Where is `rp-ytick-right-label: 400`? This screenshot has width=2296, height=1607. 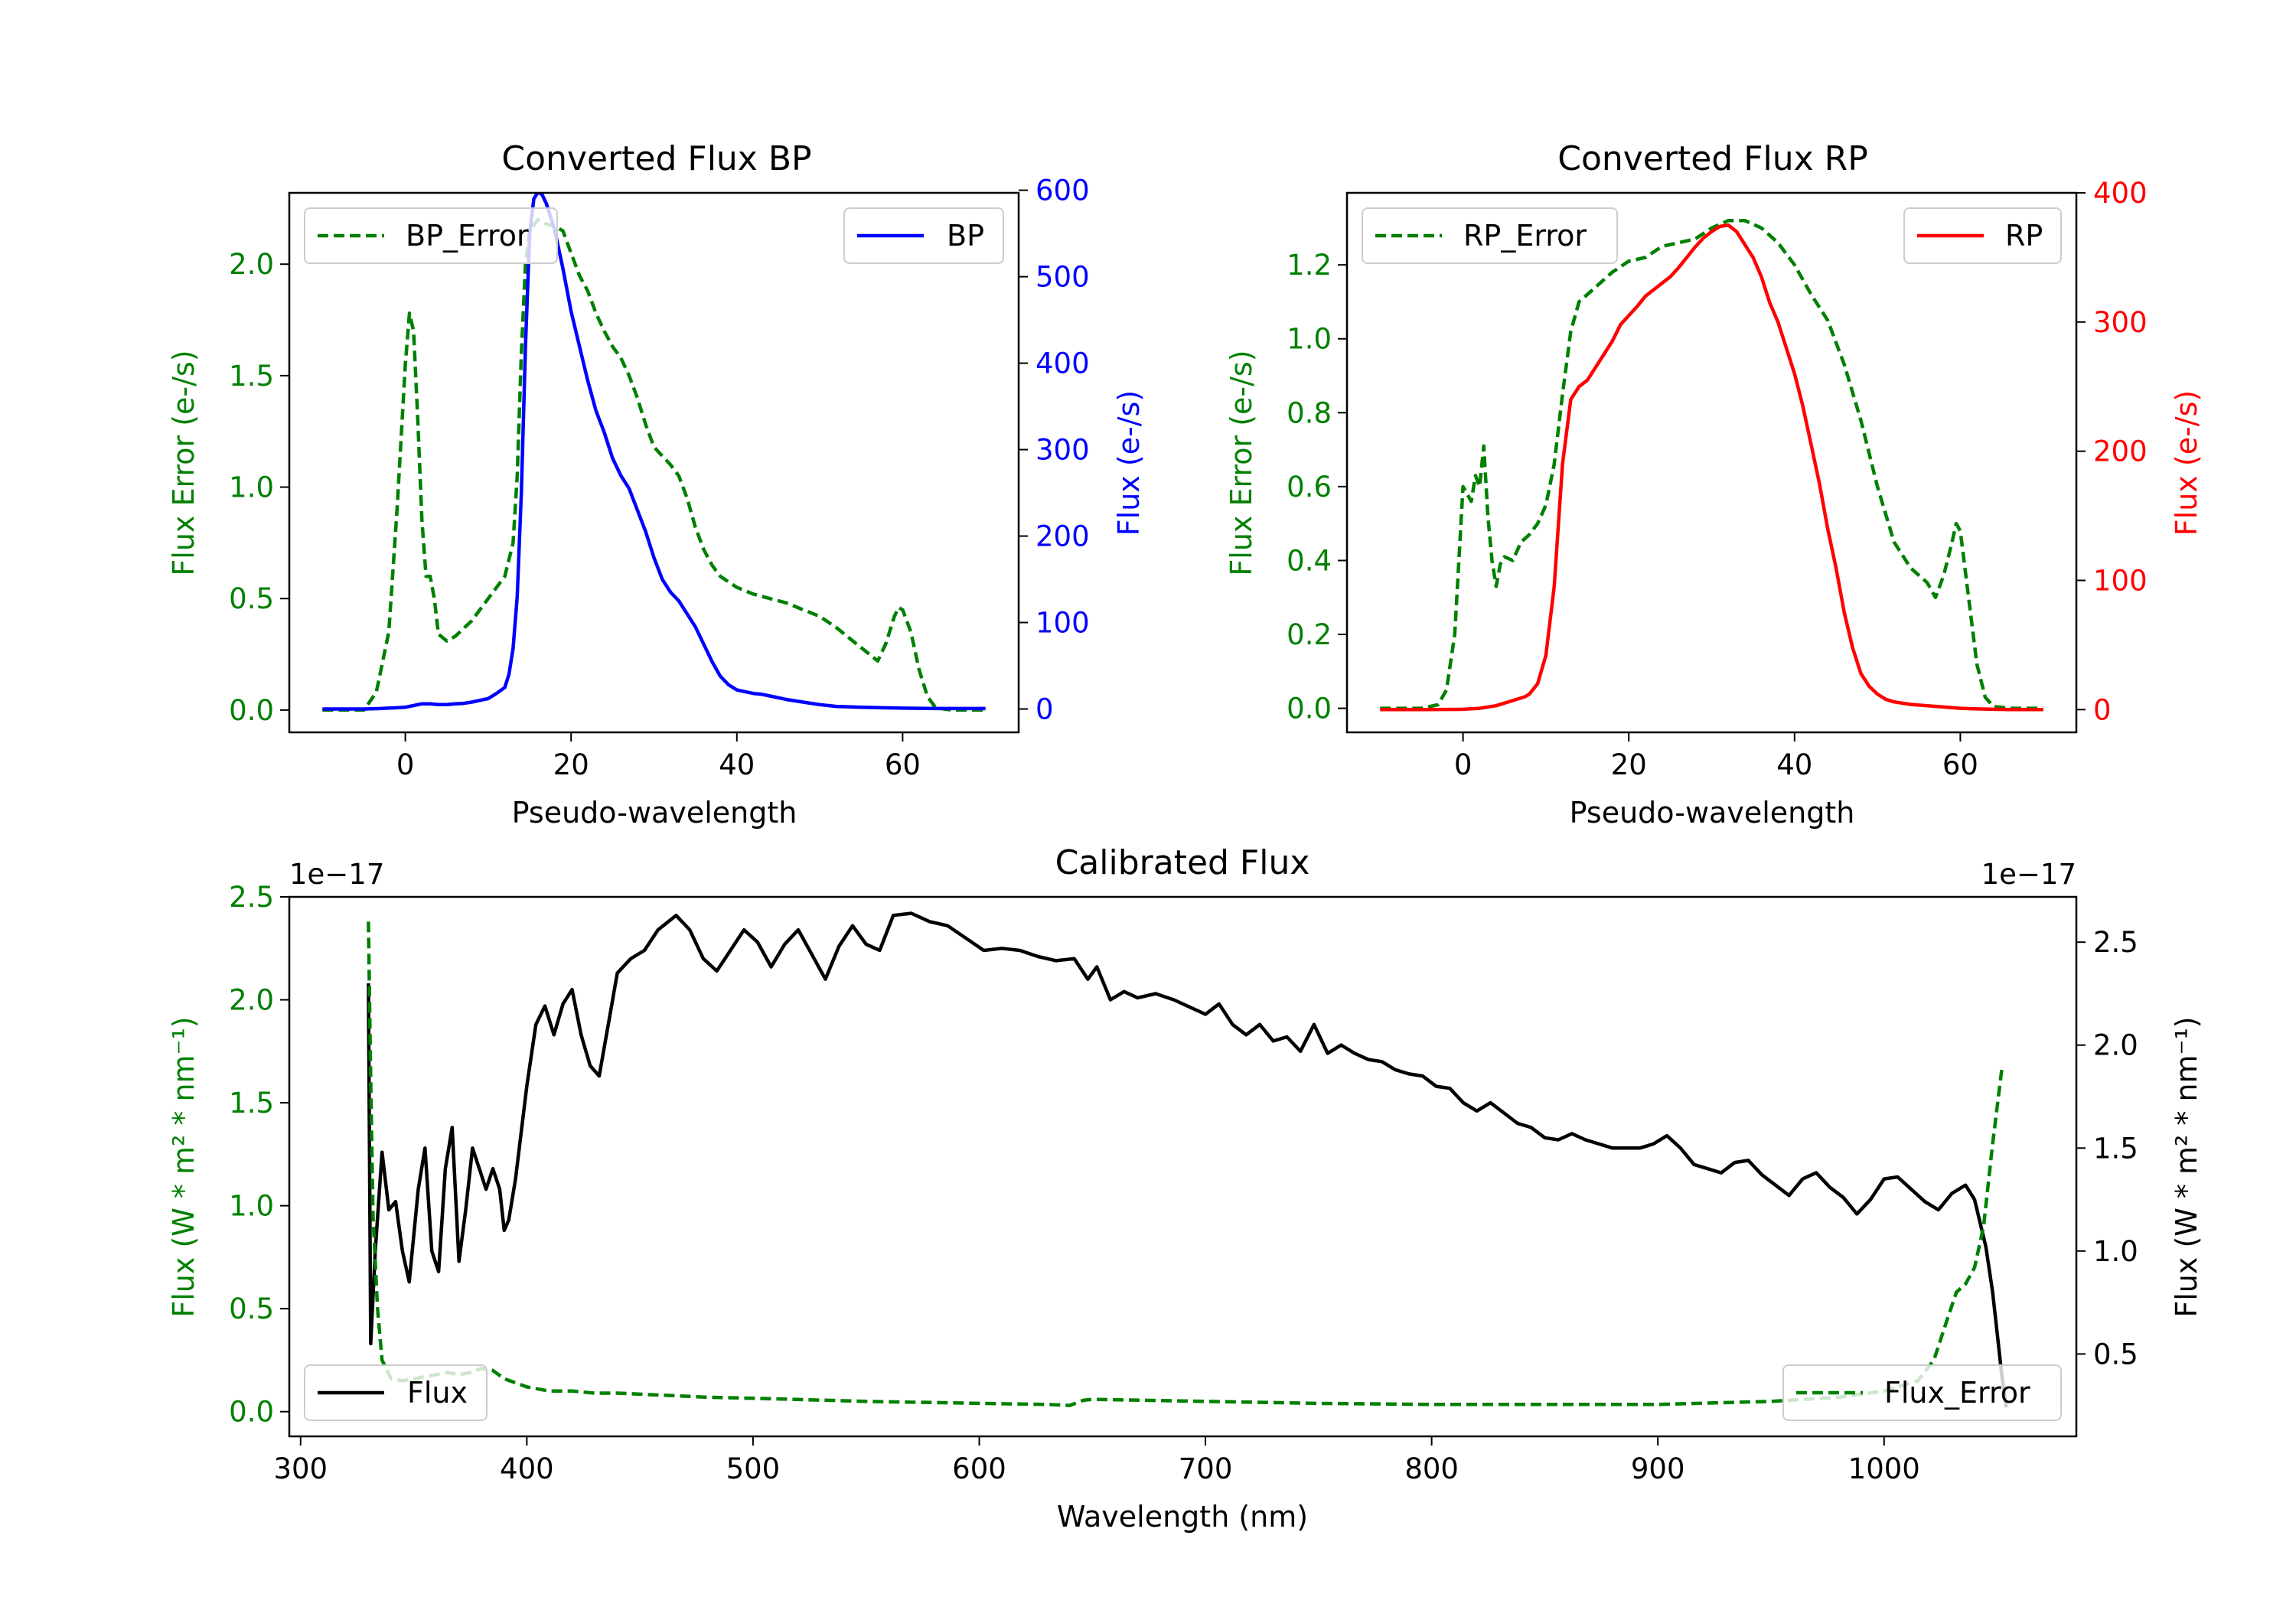 rp-ytick-right-label: 400 is located at coordinates (2120, 193).